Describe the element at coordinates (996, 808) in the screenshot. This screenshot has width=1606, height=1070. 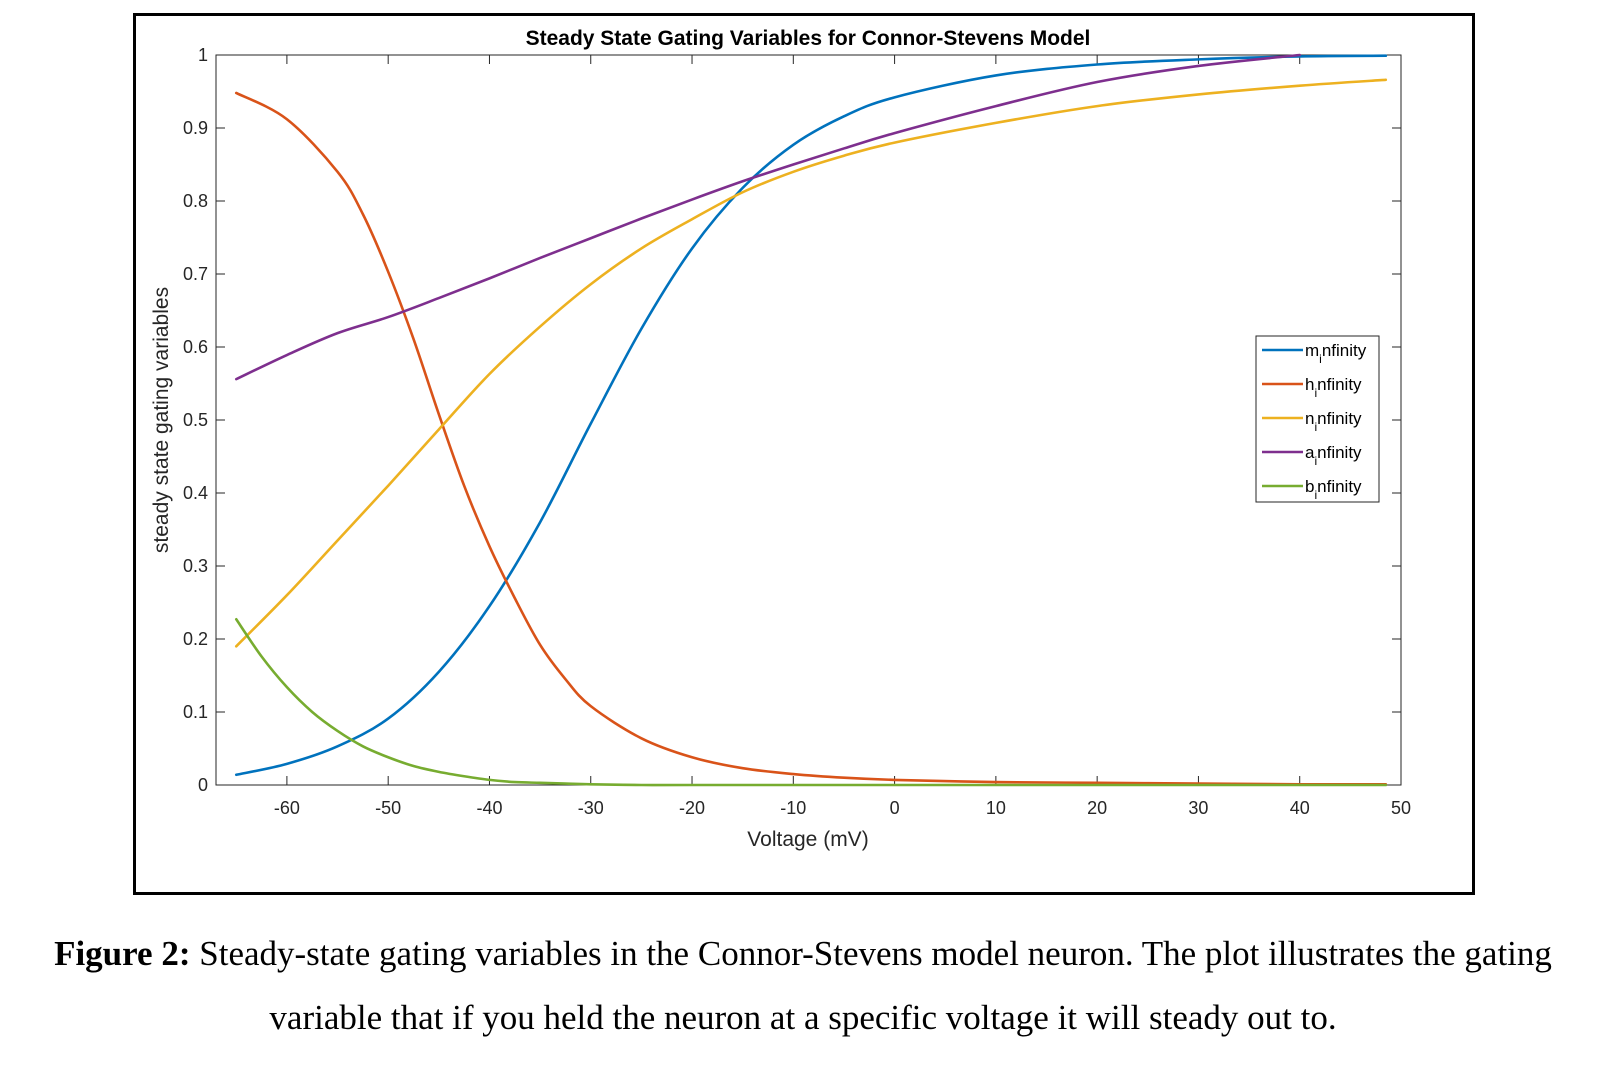
I see `x-tick-label: 10` at that location.